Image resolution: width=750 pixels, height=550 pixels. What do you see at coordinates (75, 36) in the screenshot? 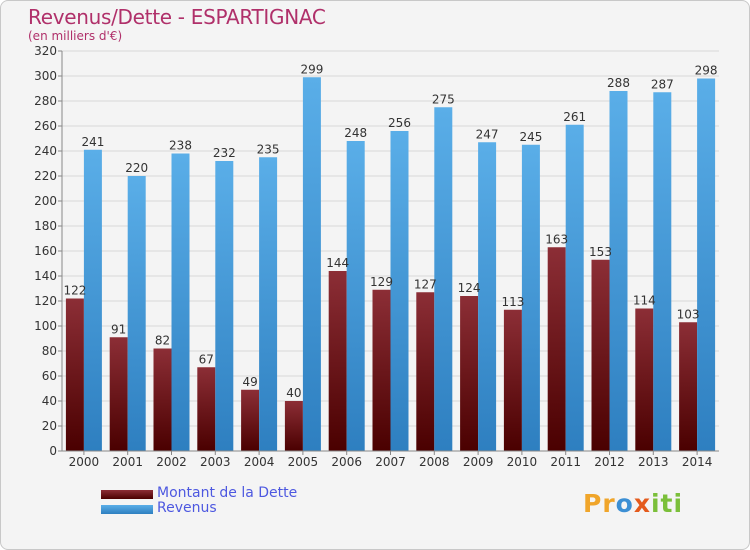
I see `chart-subtitle: (en milliers d'€)` at bounding box center [75, 36].